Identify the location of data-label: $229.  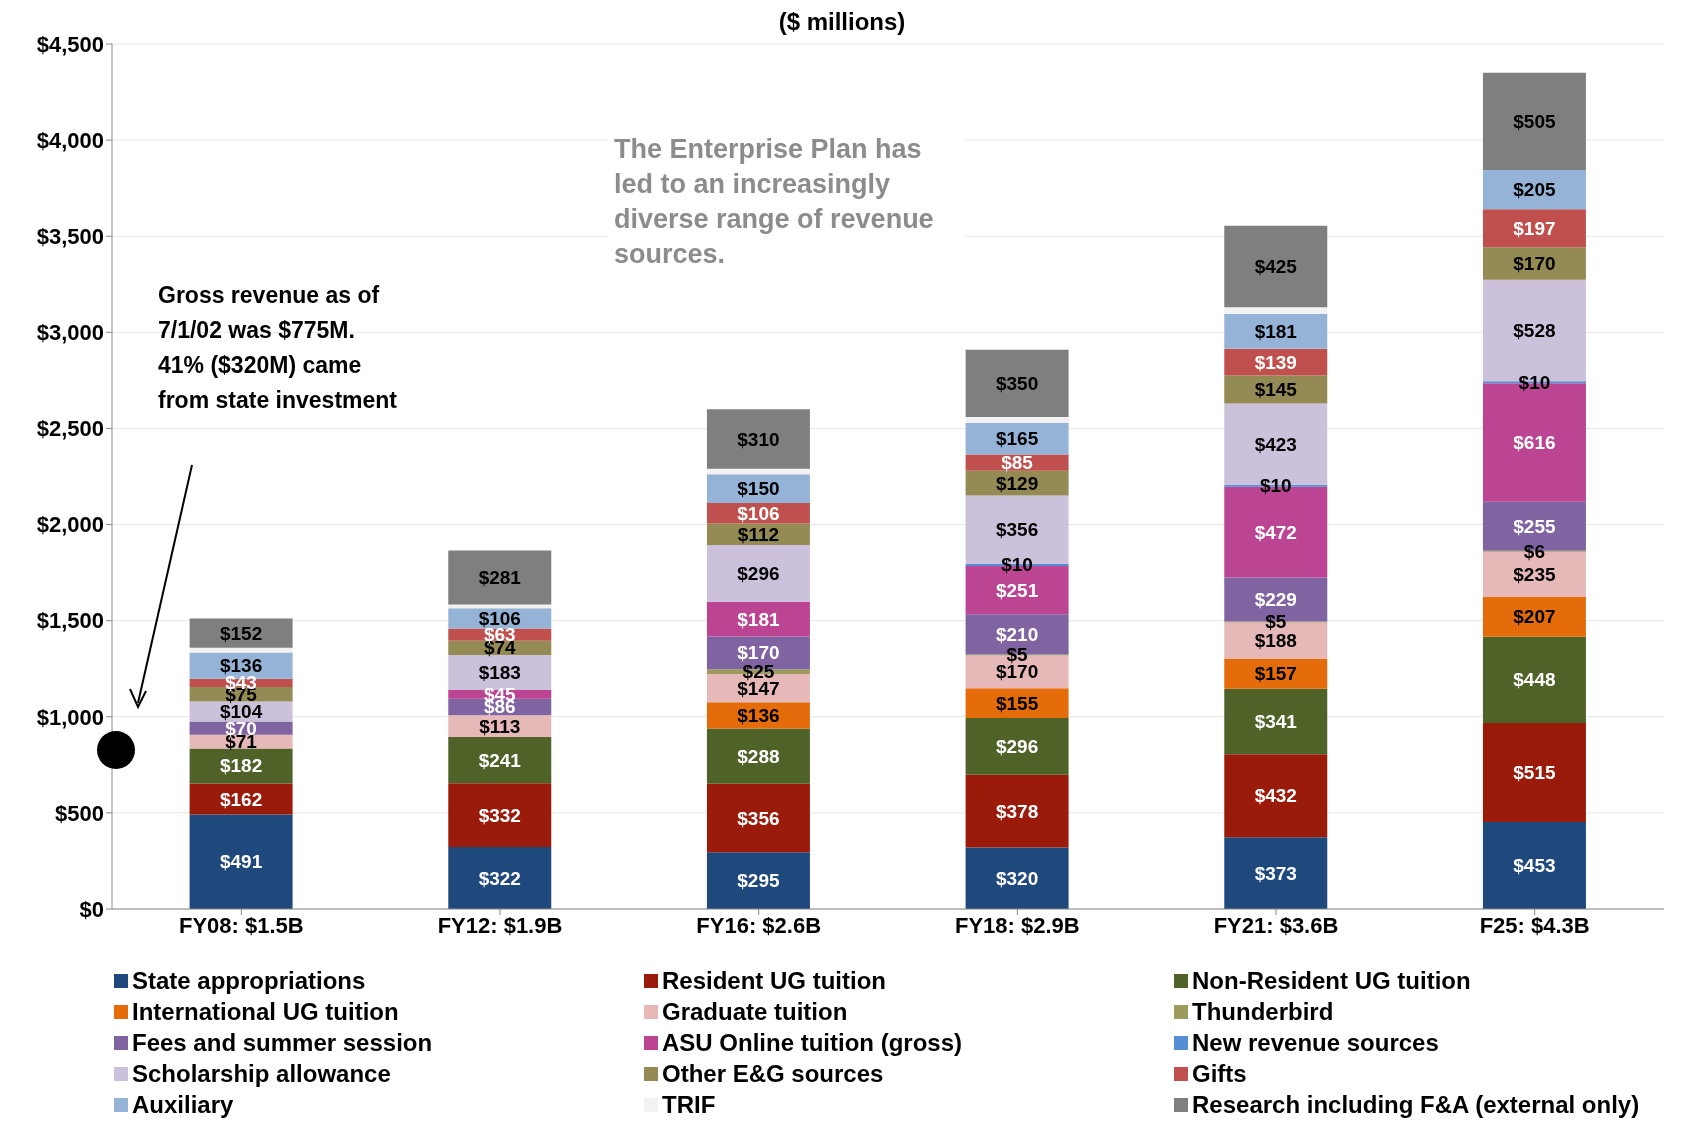
(1275, 599).